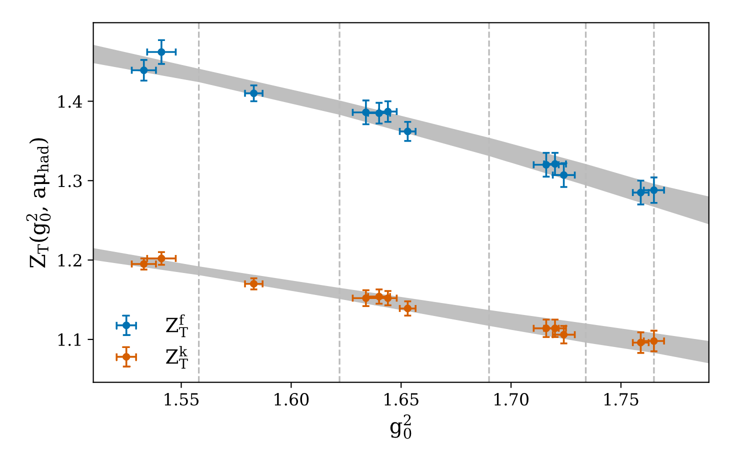 The width and height of the screenshot is (747, 462). Describe the element at coordinates (621, 399) in the screenshot. I see `x-tick-label: 1.75` at that location.